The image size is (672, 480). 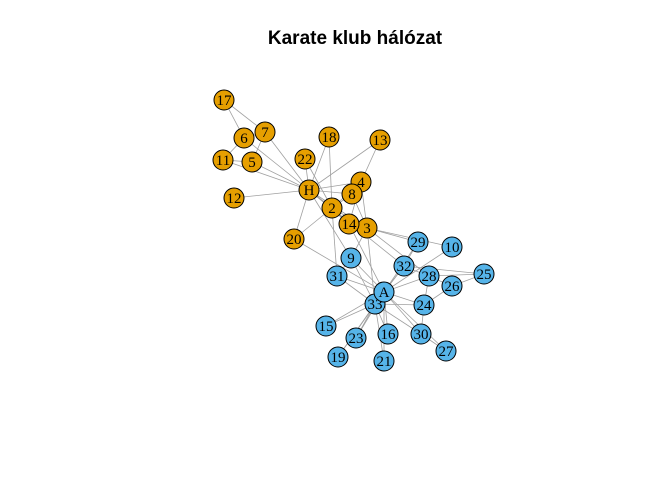 I want to click on node-label: 31, so click(x=337, y=277).